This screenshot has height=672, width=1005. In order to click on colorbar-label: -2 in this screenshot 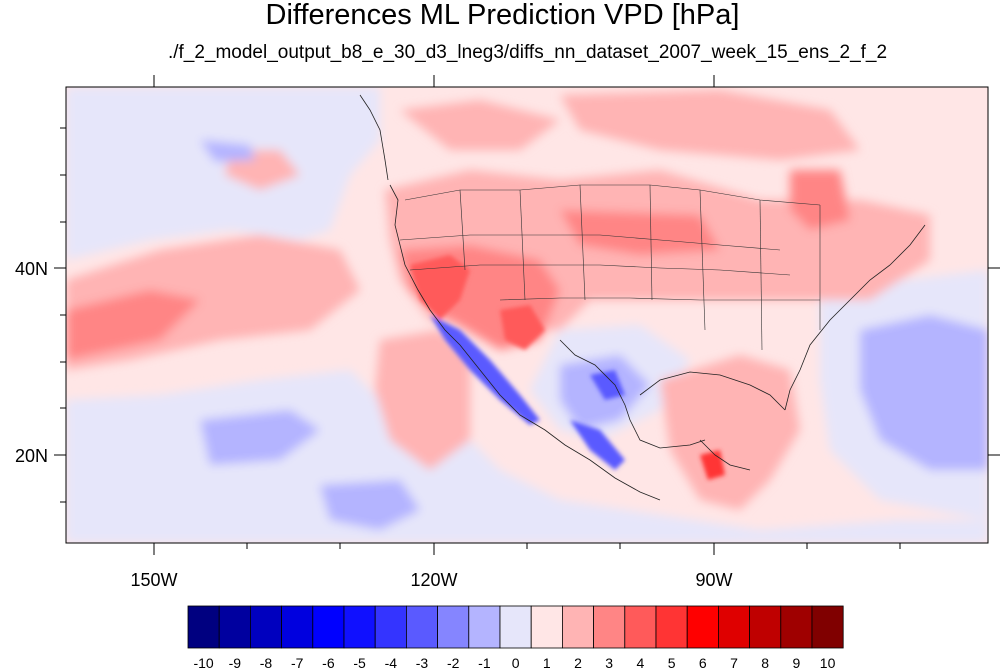, I will do `click(453, 663)`.